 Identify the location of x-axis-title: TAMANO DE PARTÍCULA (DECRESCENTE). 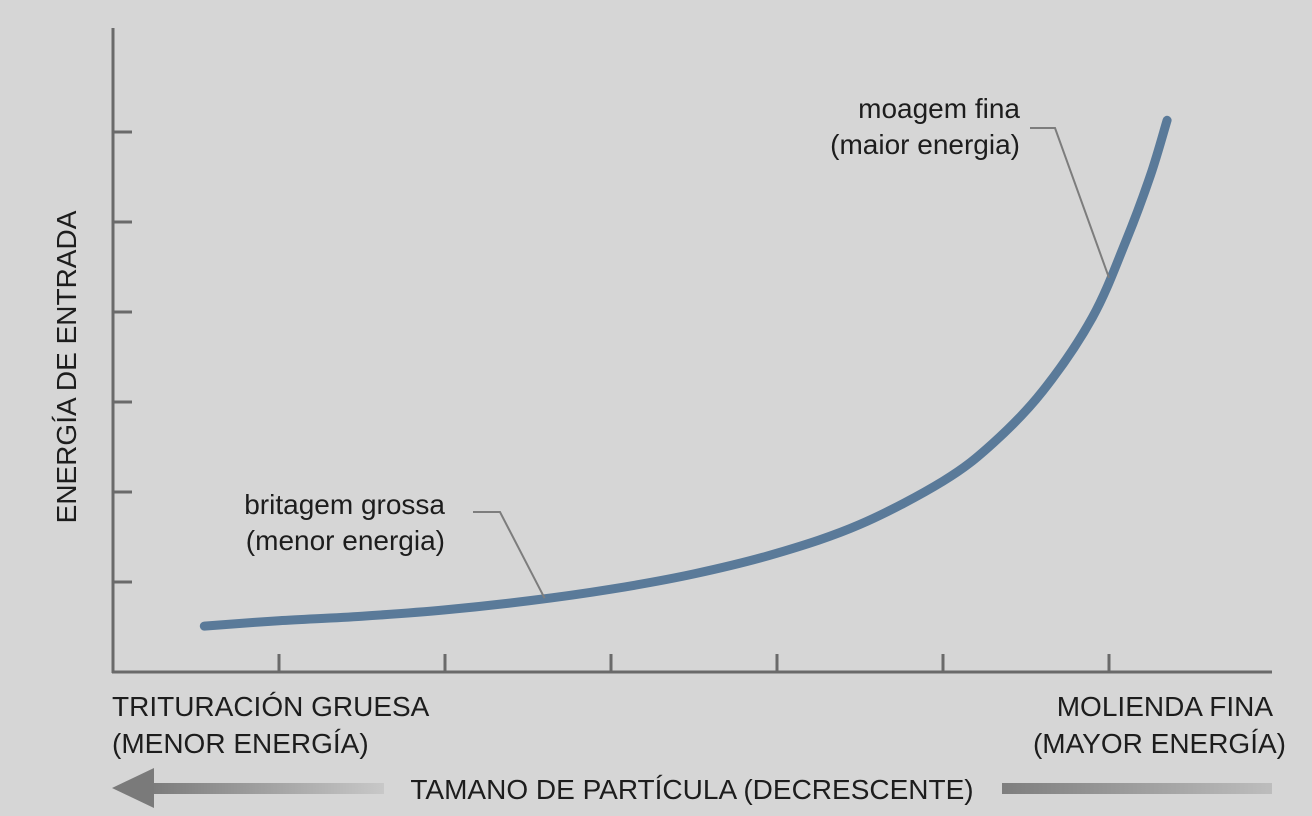
(691, 789).